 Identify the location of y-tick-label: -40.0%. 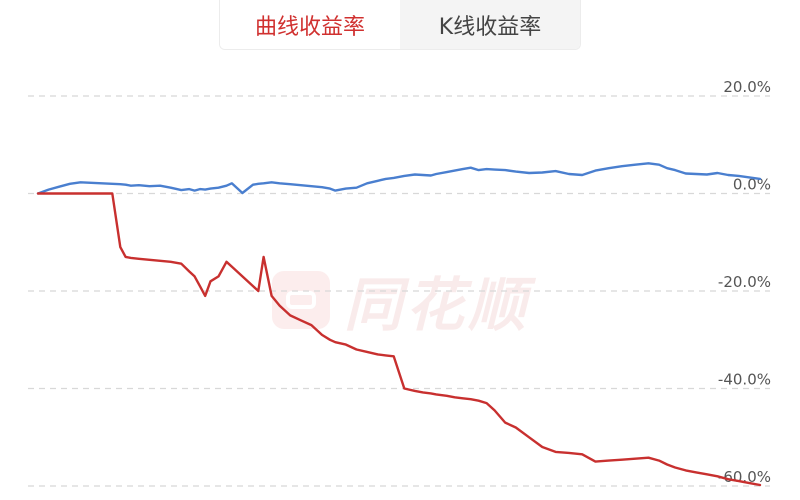
(744, 380).